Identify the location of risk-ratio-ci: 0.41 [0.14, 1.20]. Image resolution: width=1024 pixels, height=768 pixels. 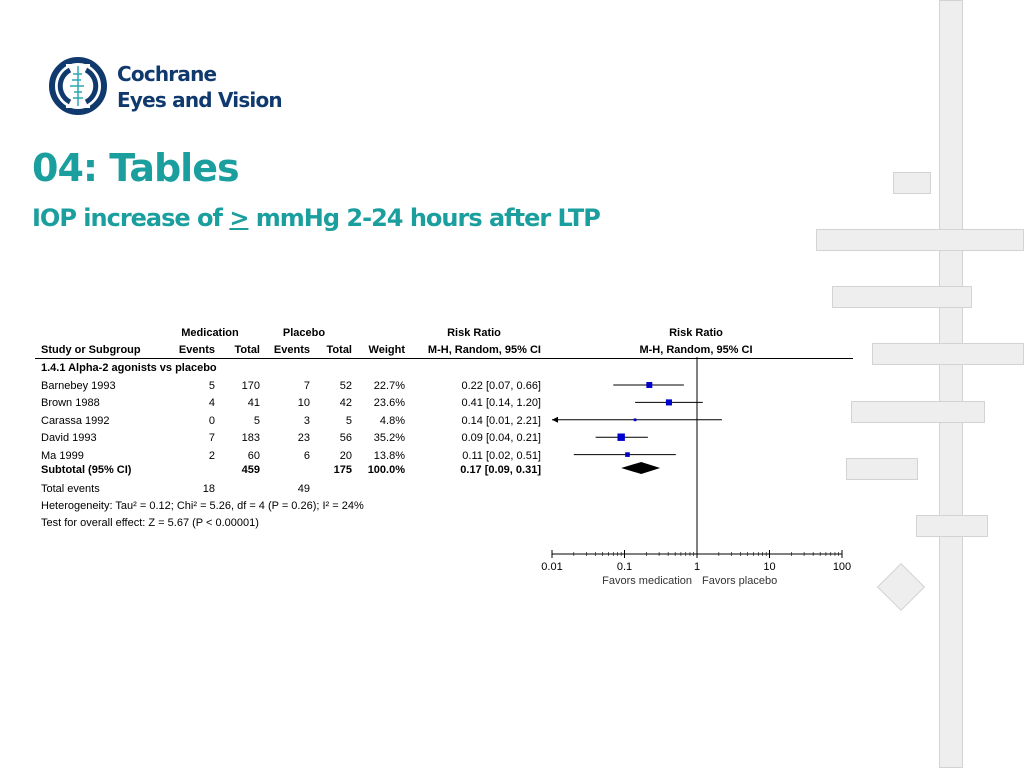
(501, 403).